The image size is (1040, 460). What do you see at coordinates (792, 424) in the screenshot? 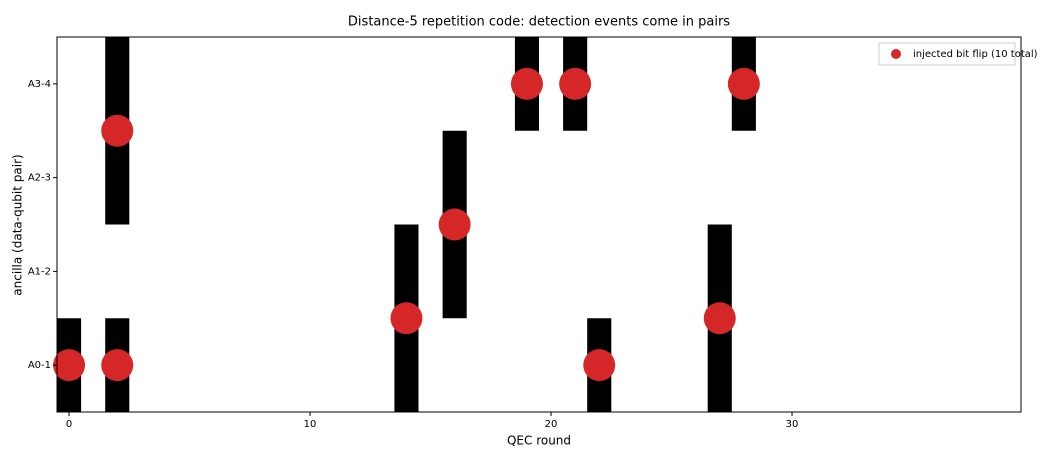
I see `x-tick-label: 30` at bounding box center [792, 424].